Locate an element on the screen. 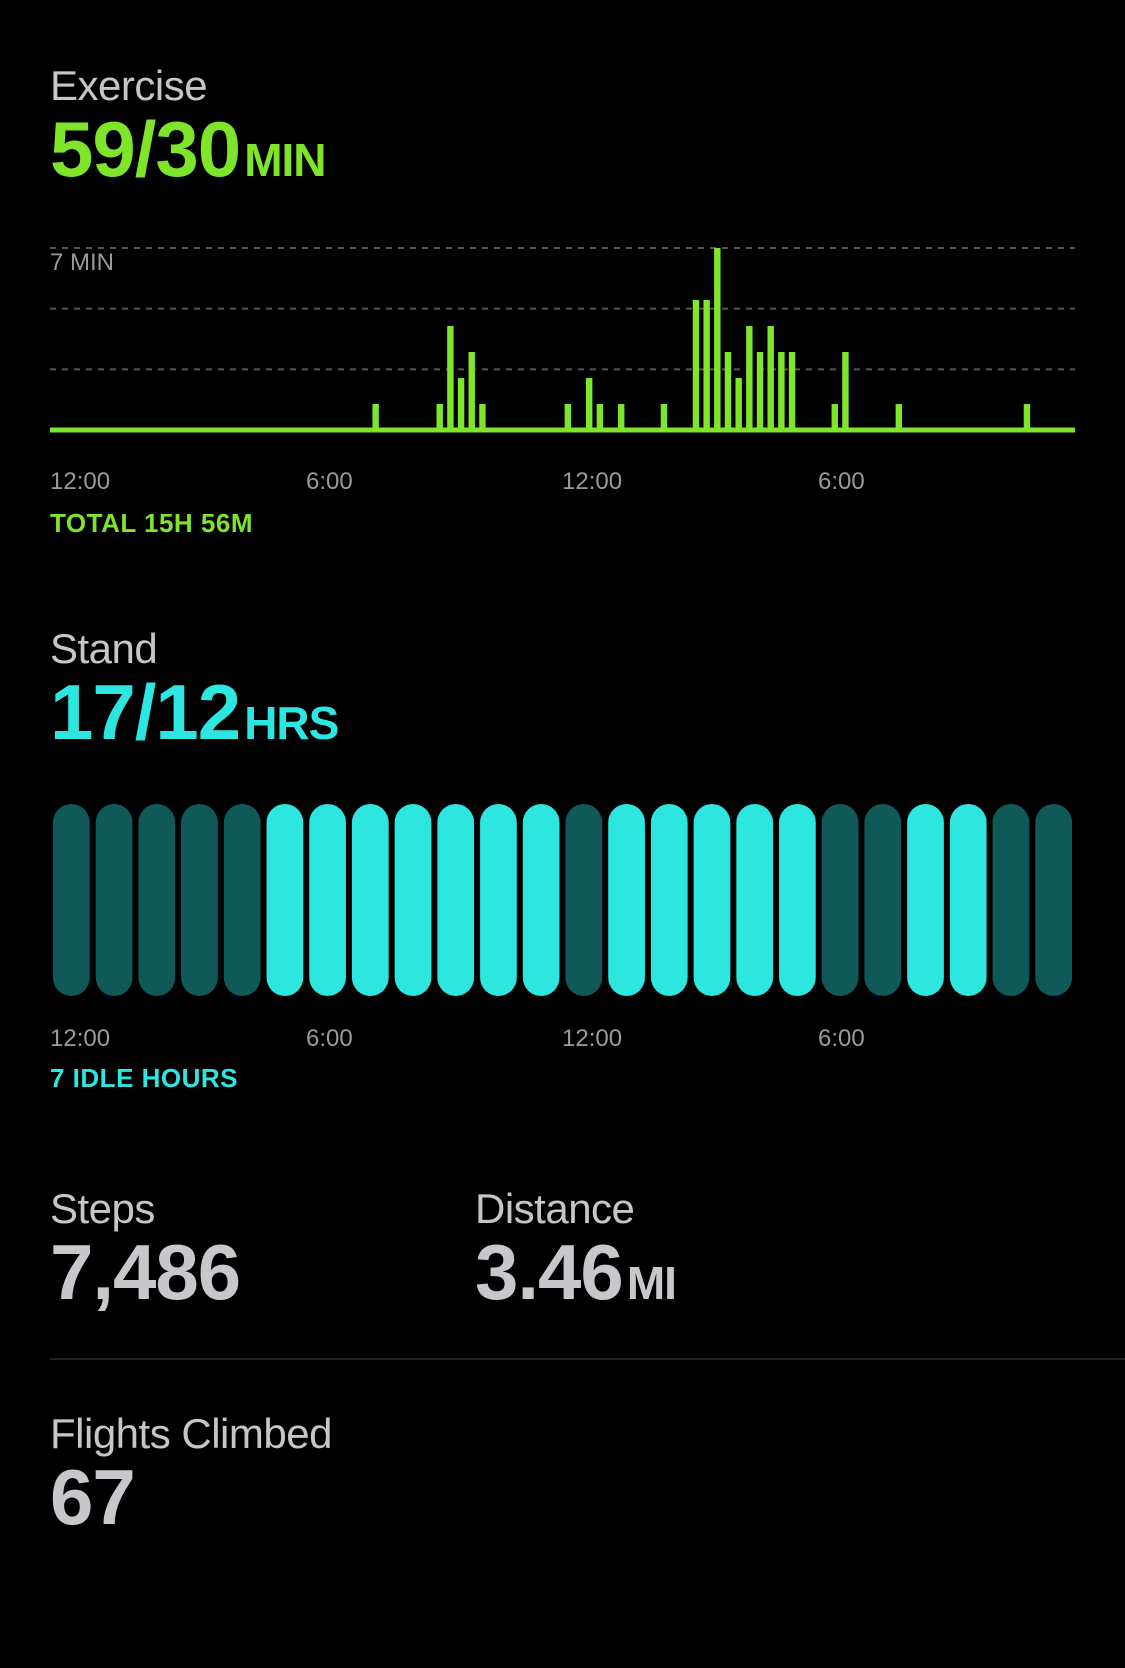 This screenshot has height=1668, width=1125. distance-value-number: 3.46 is located at coordinates (549, 1272).